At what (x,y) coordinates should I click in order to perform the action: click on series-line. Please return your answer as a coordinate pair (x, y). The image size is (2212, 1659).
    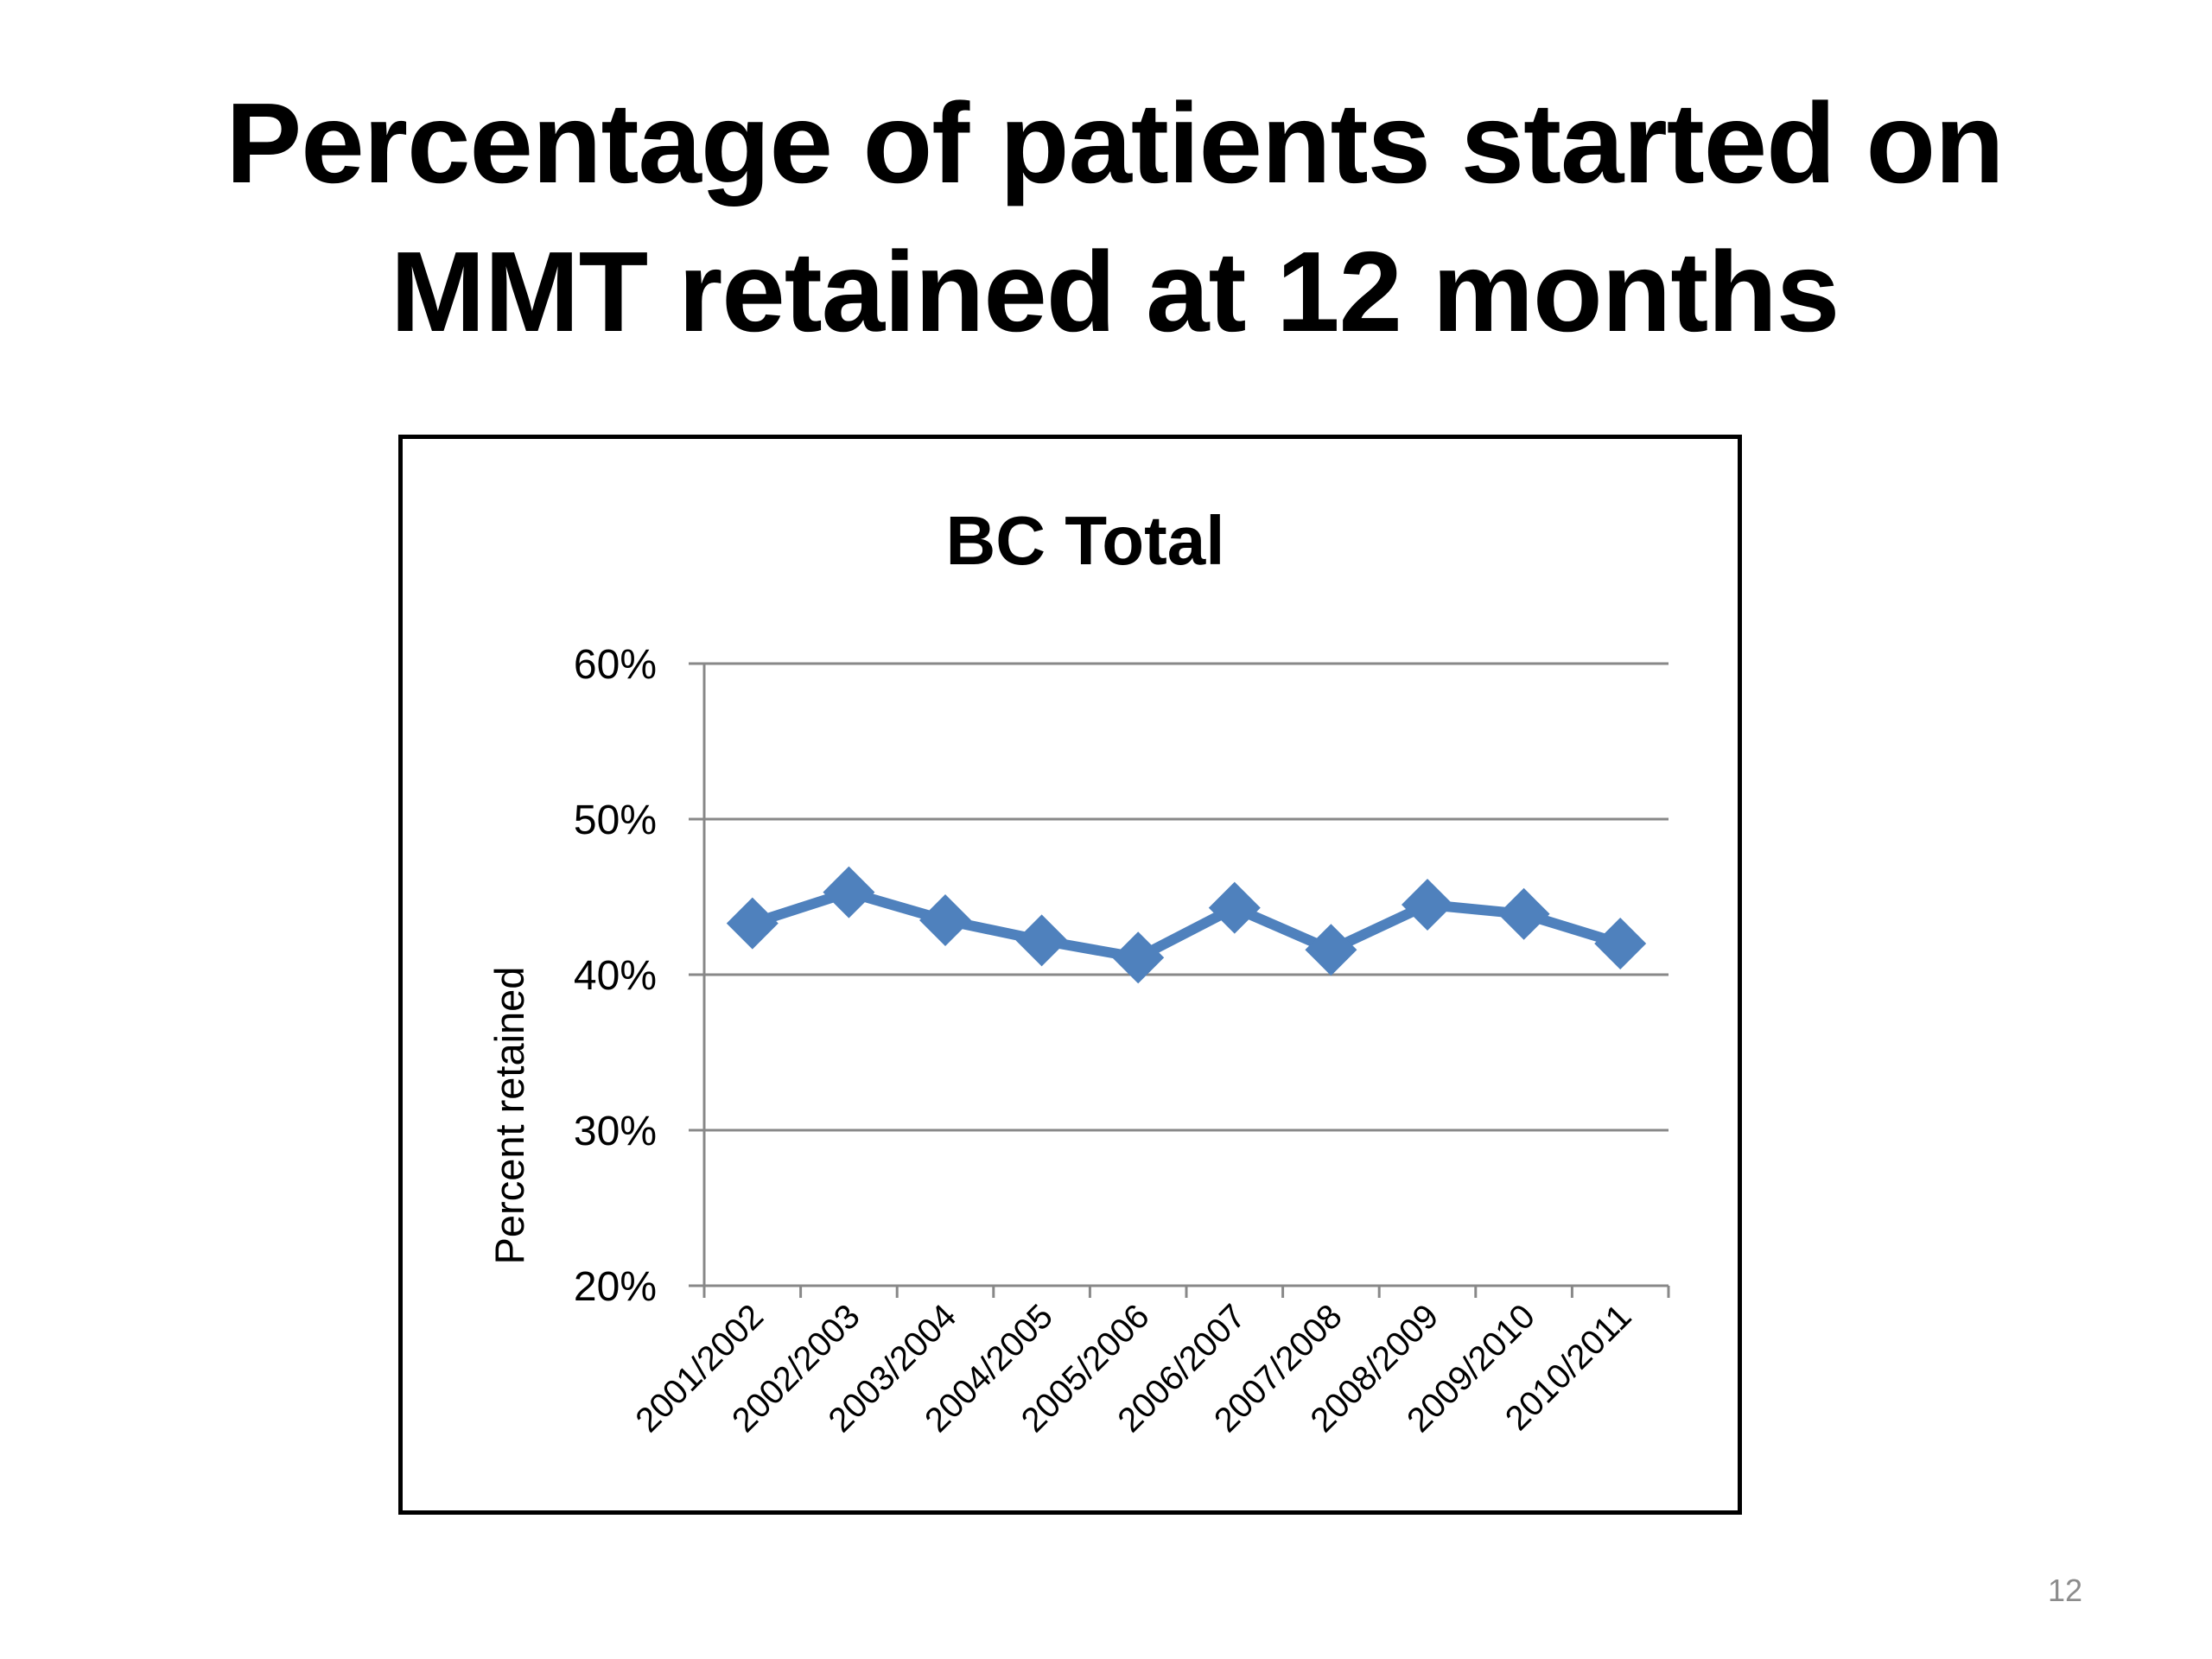
    Looking at the image, I should click on (1186, 925).